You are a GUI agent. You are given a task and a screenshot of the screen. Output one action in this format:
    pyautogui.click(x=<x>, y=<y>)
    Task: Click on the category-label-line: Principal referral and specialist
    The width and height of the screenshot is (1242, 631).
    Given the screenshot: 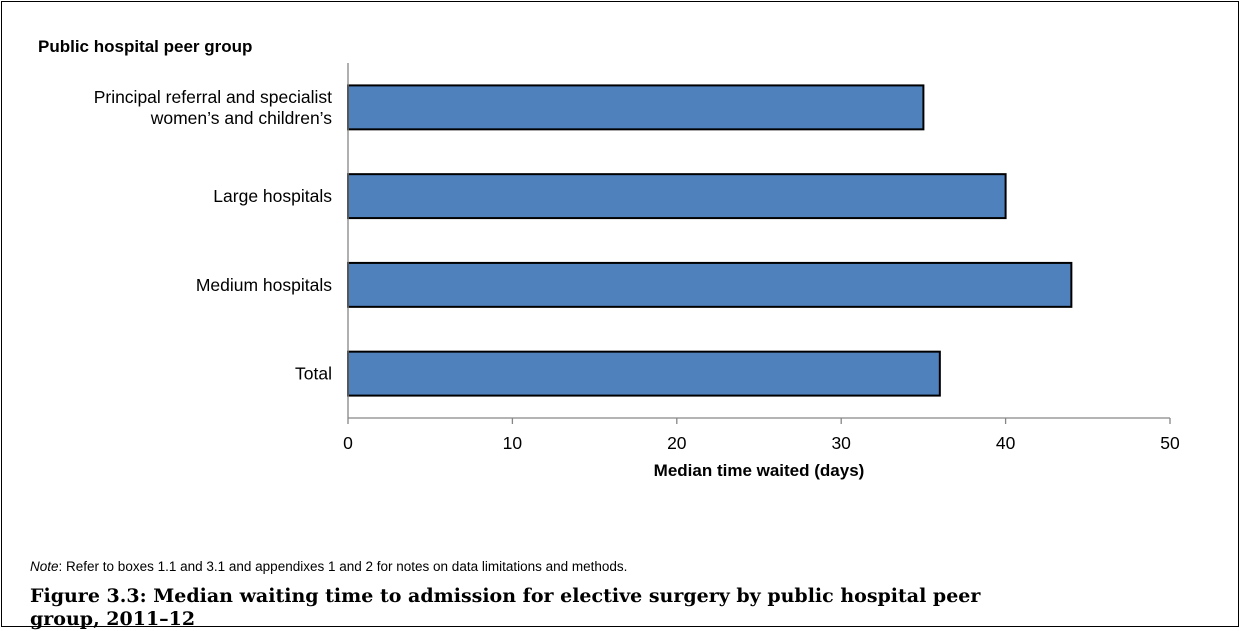 What is the action you would take?
    pyautogui.click(x=213, y=97)
    